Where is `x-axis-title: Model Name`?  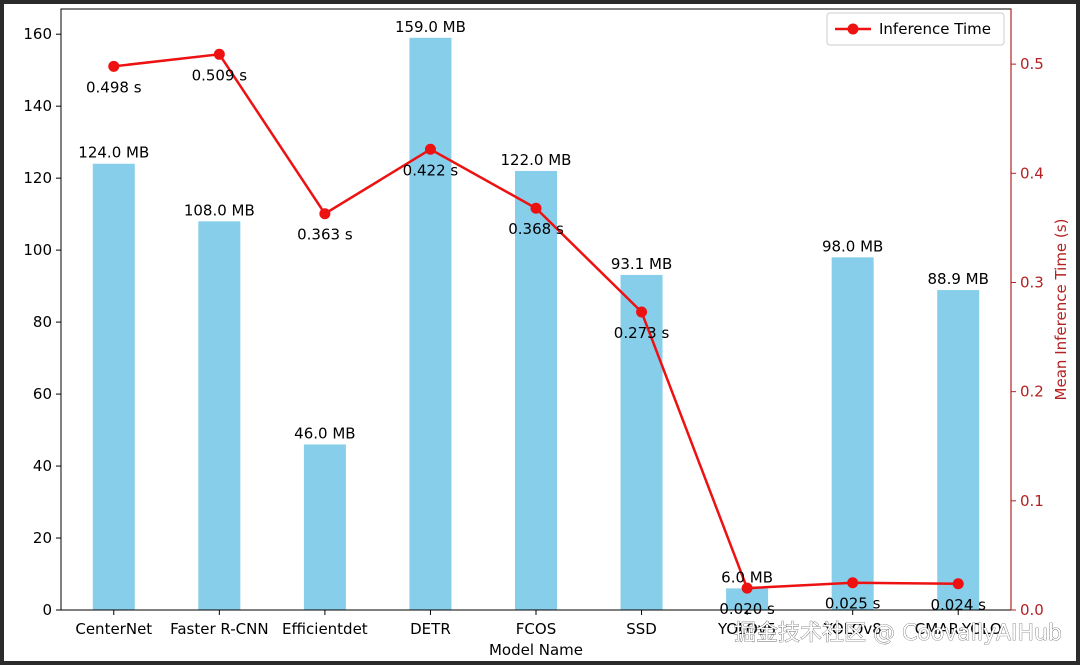
x-axis-title: Model Name is located at coordinates (536, 650).